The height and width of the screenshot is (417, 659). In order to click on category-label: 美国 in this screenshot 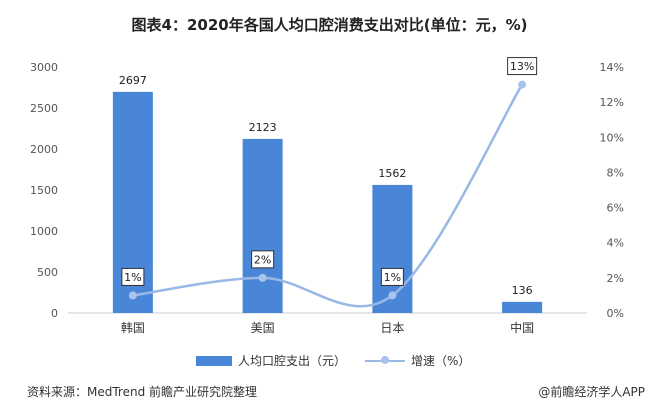, I will do `click(263, 328)`.